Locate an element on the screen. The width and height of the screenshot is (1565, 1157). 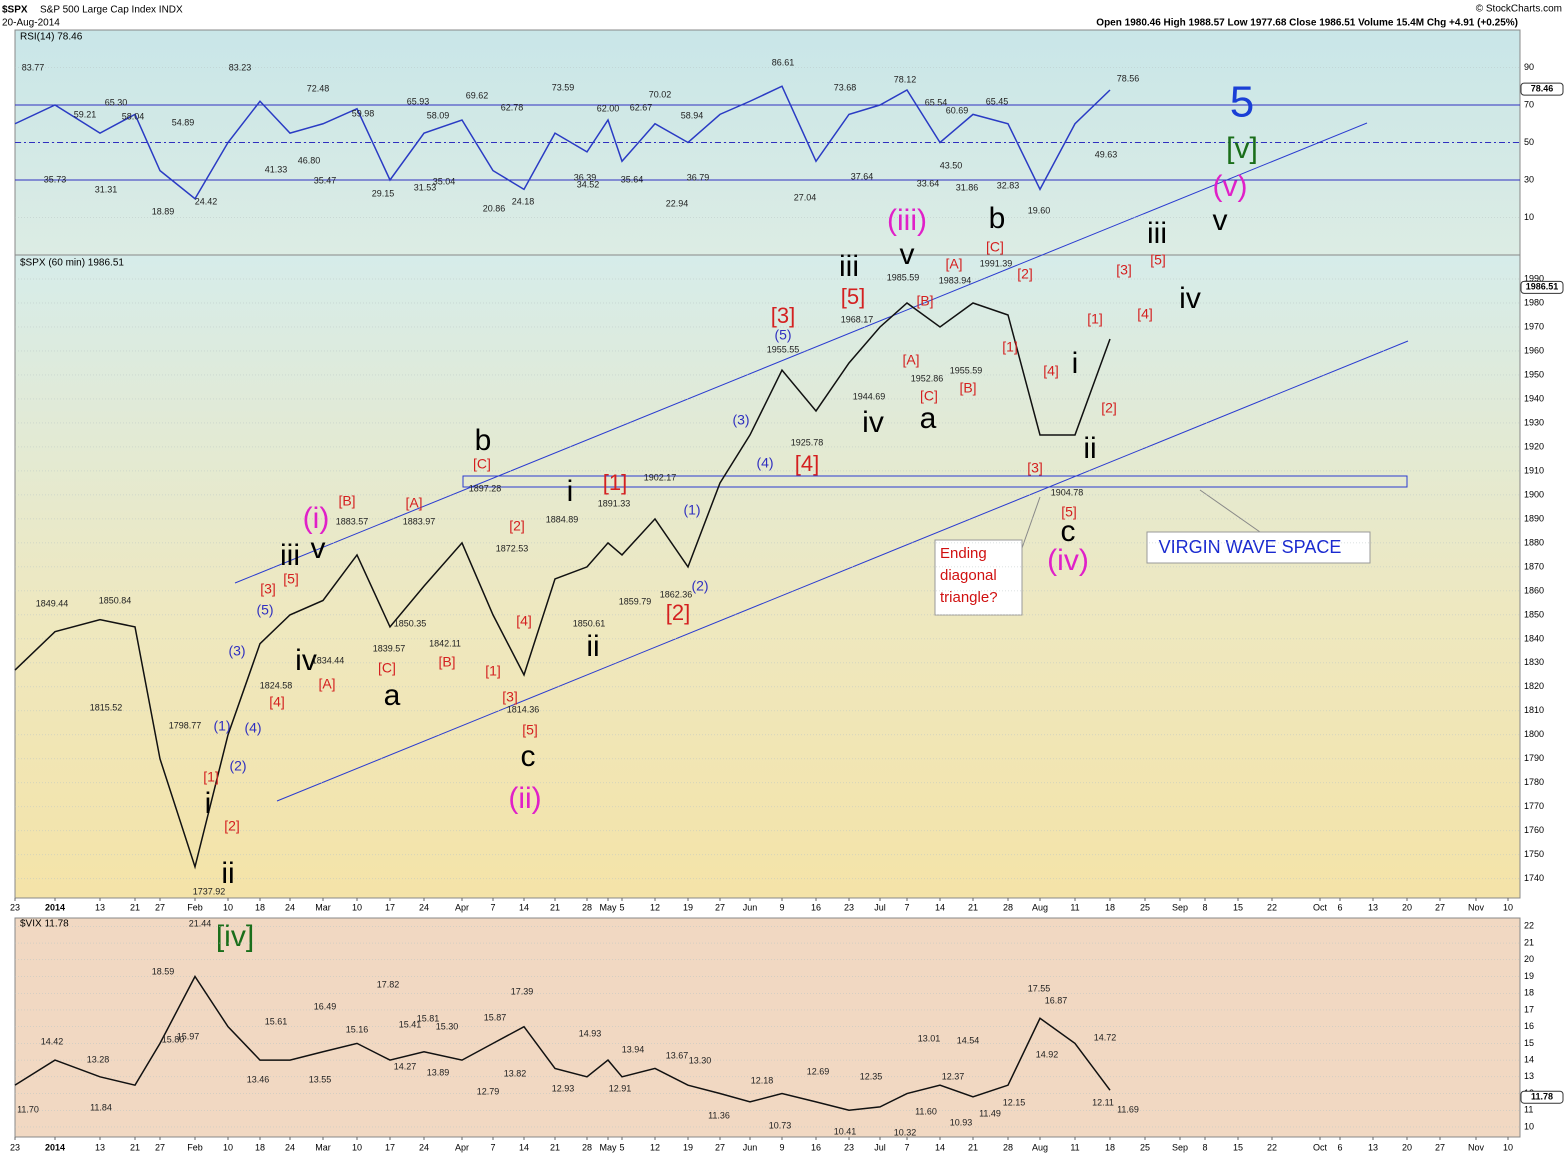
point-label: 65.93 is located at coordinates (418, 101).